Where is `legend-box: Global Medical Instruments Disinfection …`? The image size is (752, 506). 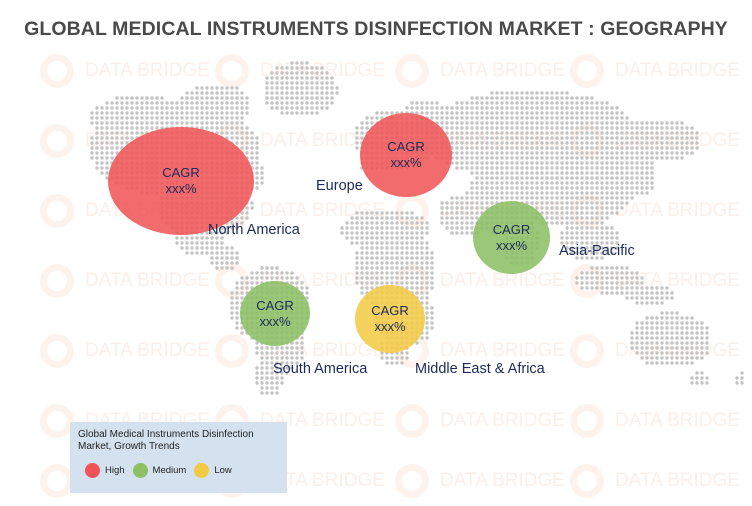 legend-box: Global Medical Instruments Disinfection … is located at coordinates (178, 457).